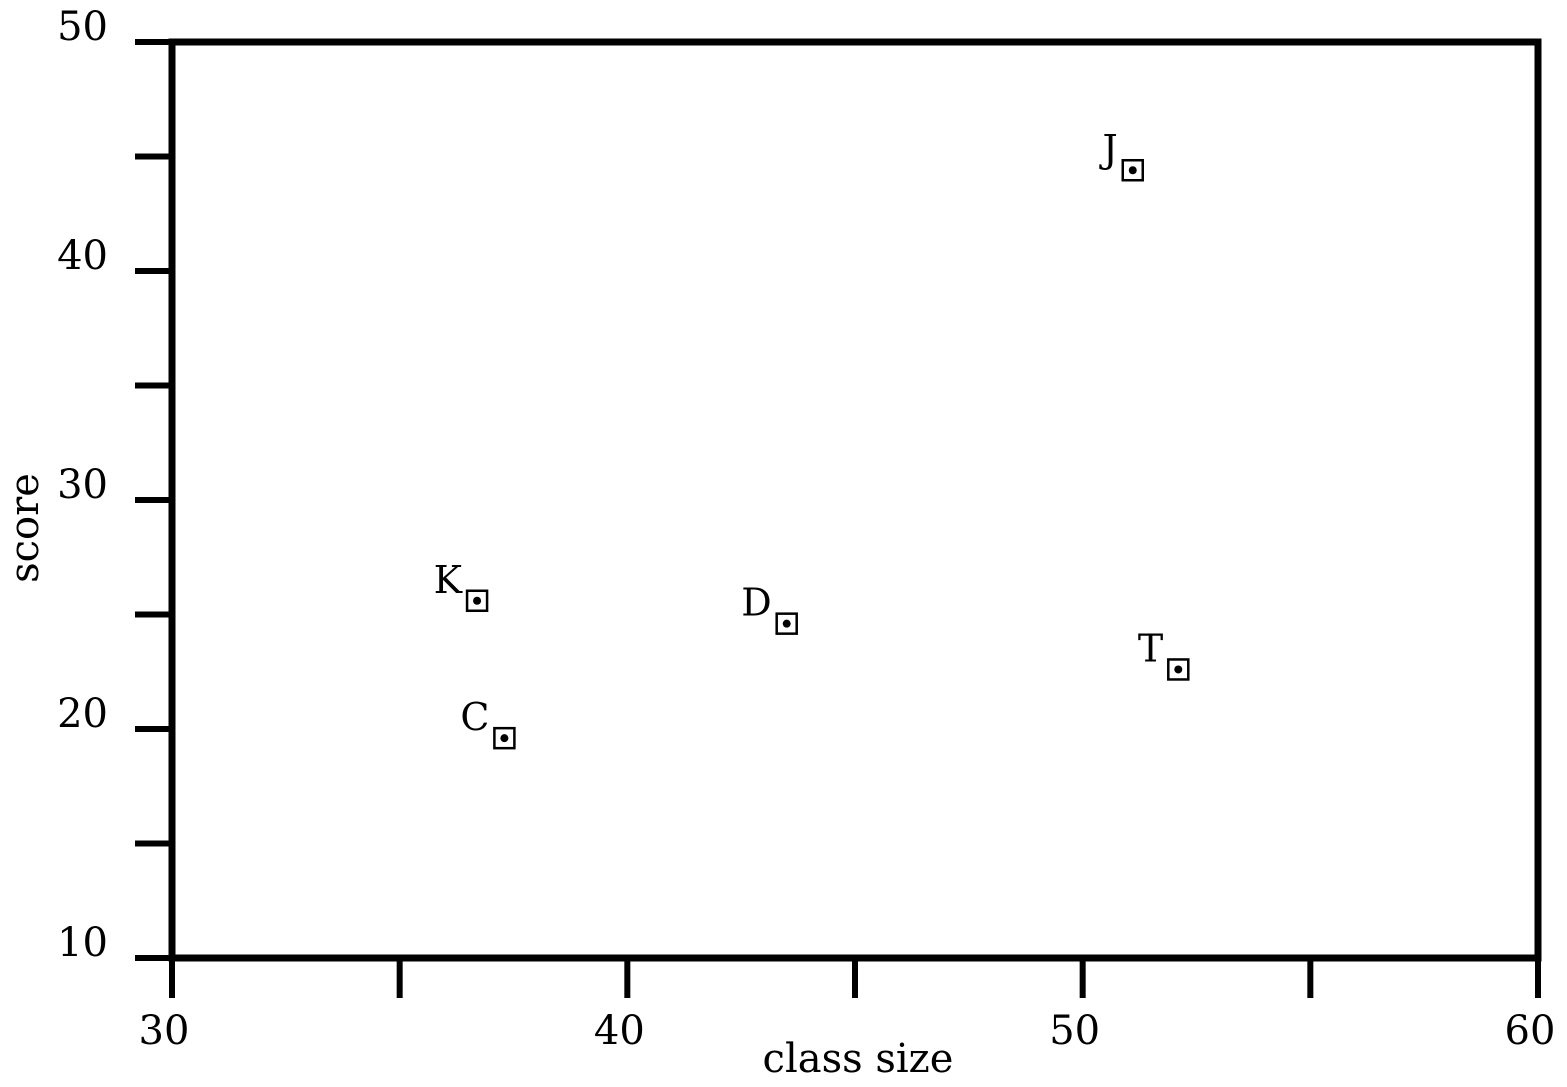  What do you see at coordinates (1150, 648) in the screenshot?
I see `point-label-T: T` at bounding box center [1150, 648].